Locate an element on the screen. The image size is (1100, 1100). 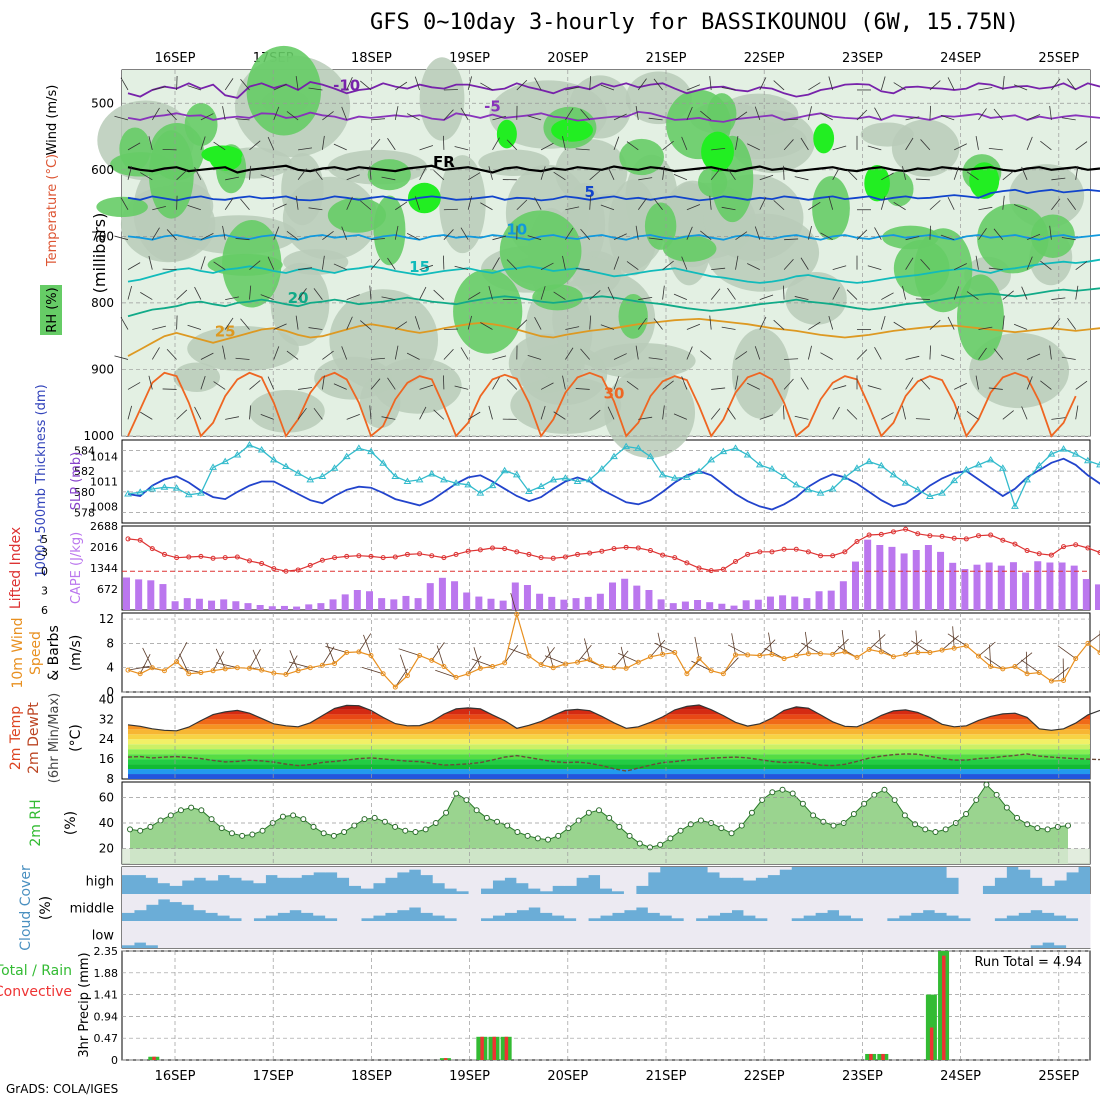
isotherm-line is located at coordinates (613, 169).